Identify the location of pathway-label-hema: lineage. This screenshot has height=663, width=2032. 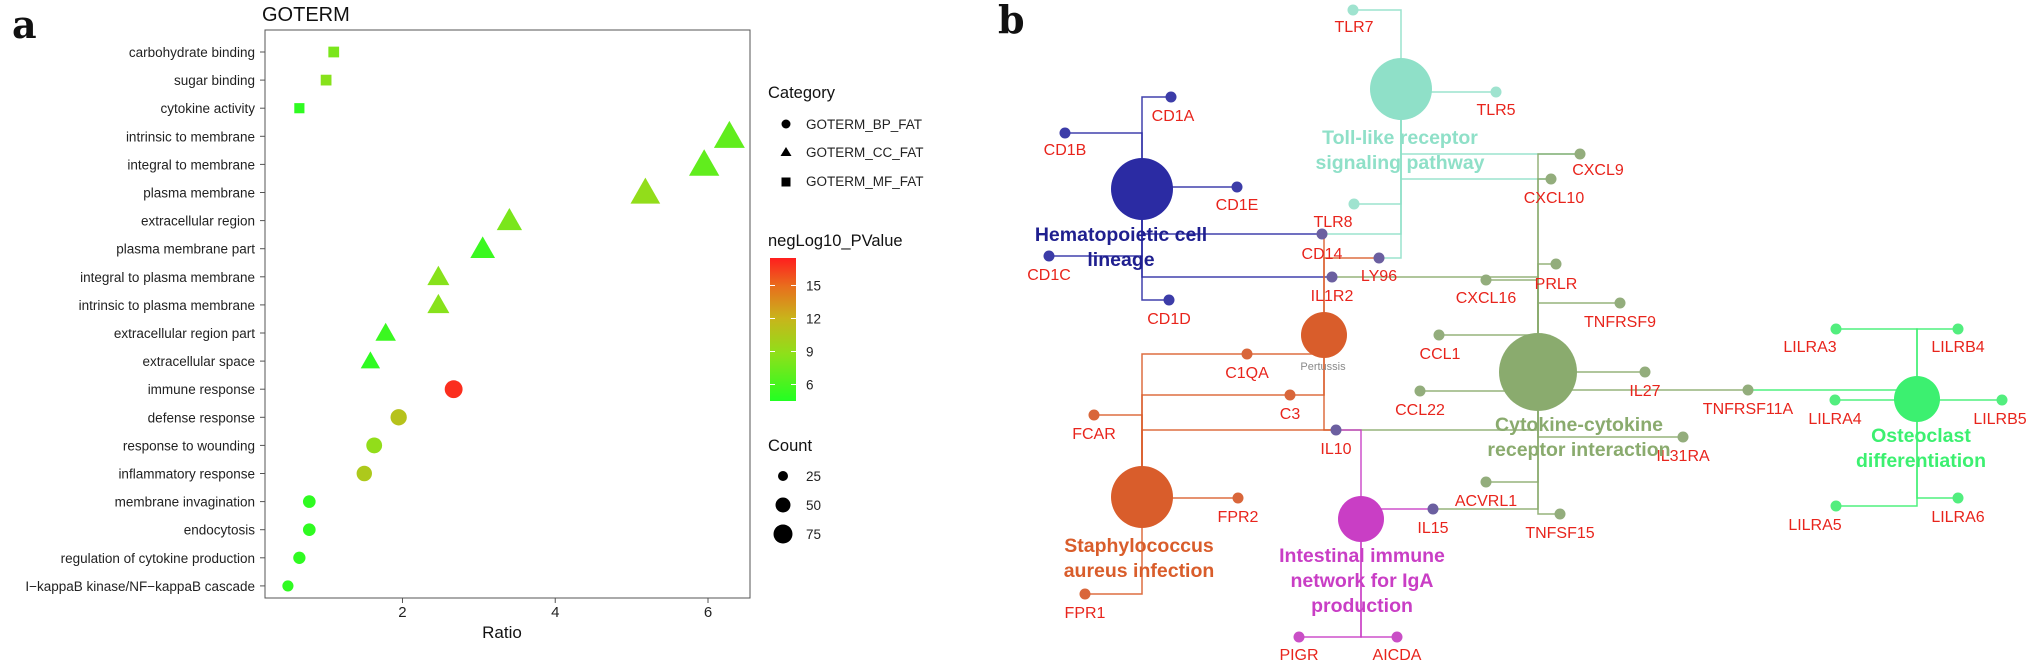
(1120, 260).